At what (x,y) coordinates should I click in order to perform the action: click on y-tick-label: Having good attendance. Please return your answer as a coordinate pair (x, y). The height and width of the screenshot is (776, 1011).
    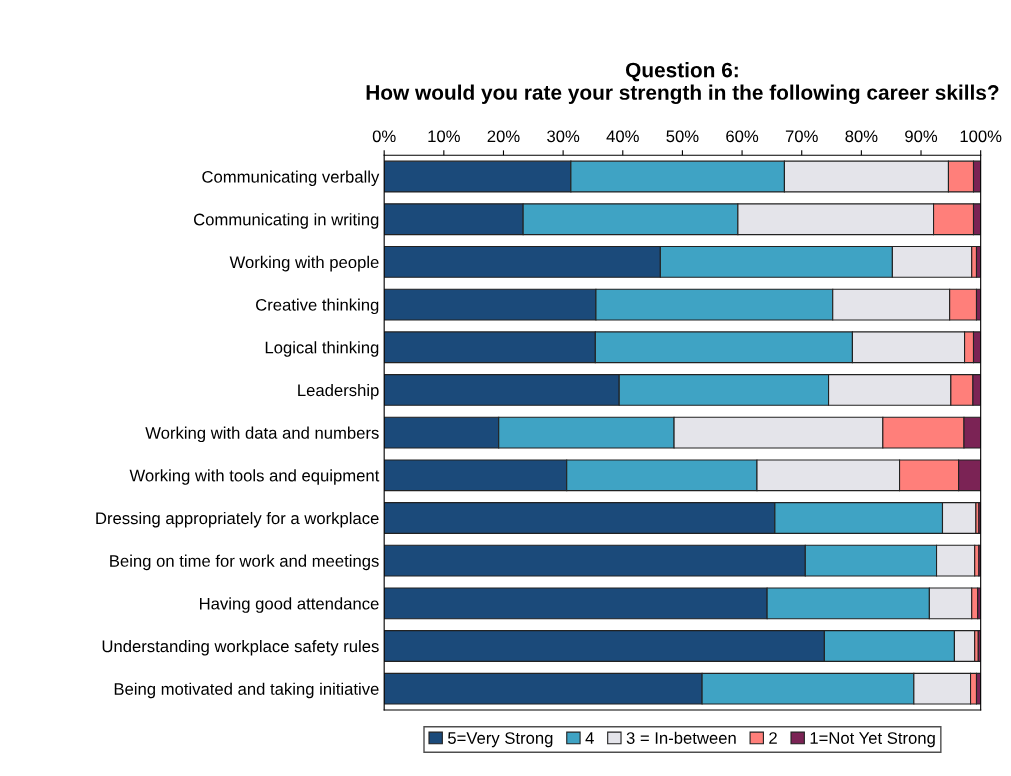
    Looking at the image, I should click on (289, 605).